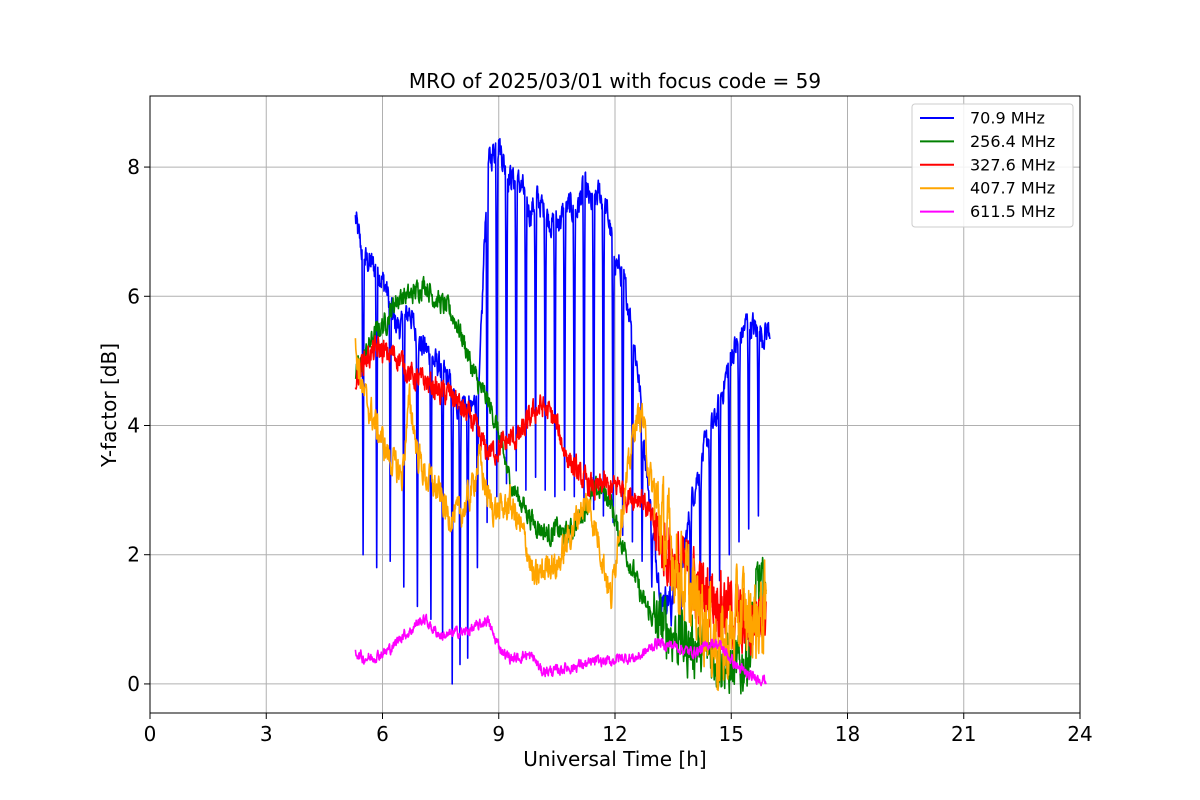 This screenshot has width=1200, height=800. What do you see at coordinates (109, 405) in the screenshot?
I see `y-axis-label: Y-factor [dB]` at bounding box center [109, 405].